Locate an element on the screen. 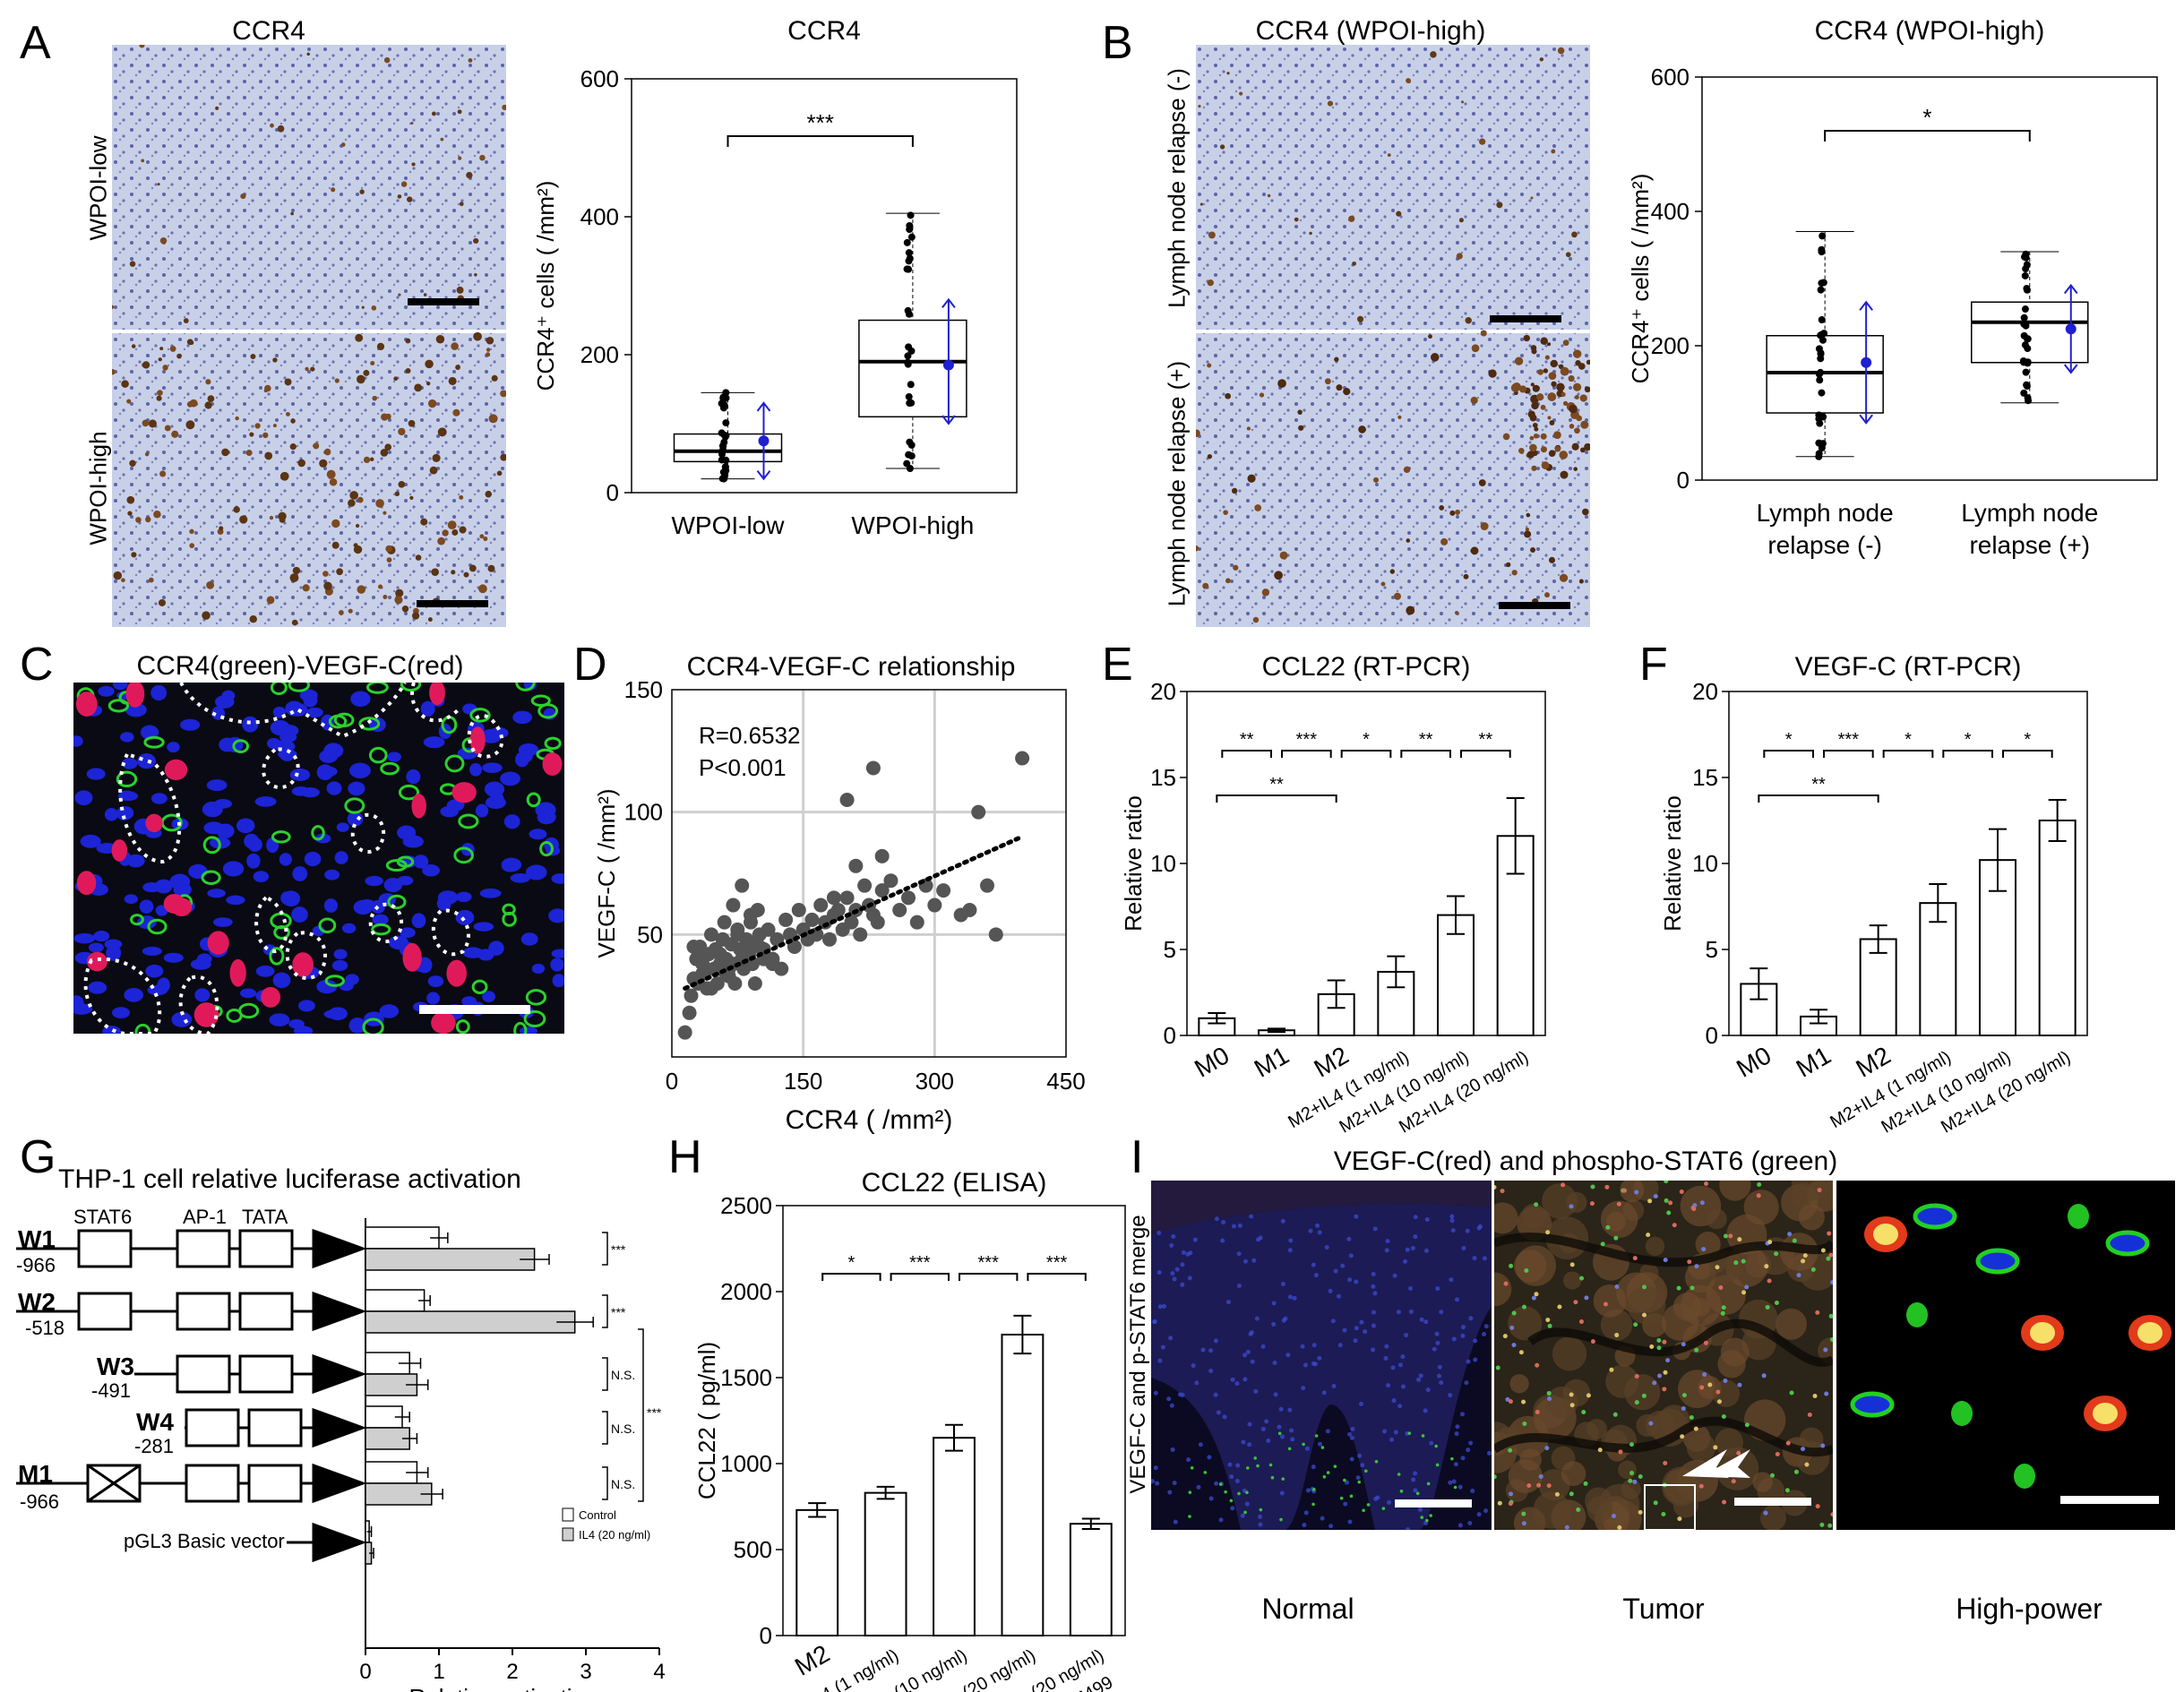 Image resolution: width=2184 pixels, height=1692 pixels. sd-arrow-down is located at coordinates (2070, 369).